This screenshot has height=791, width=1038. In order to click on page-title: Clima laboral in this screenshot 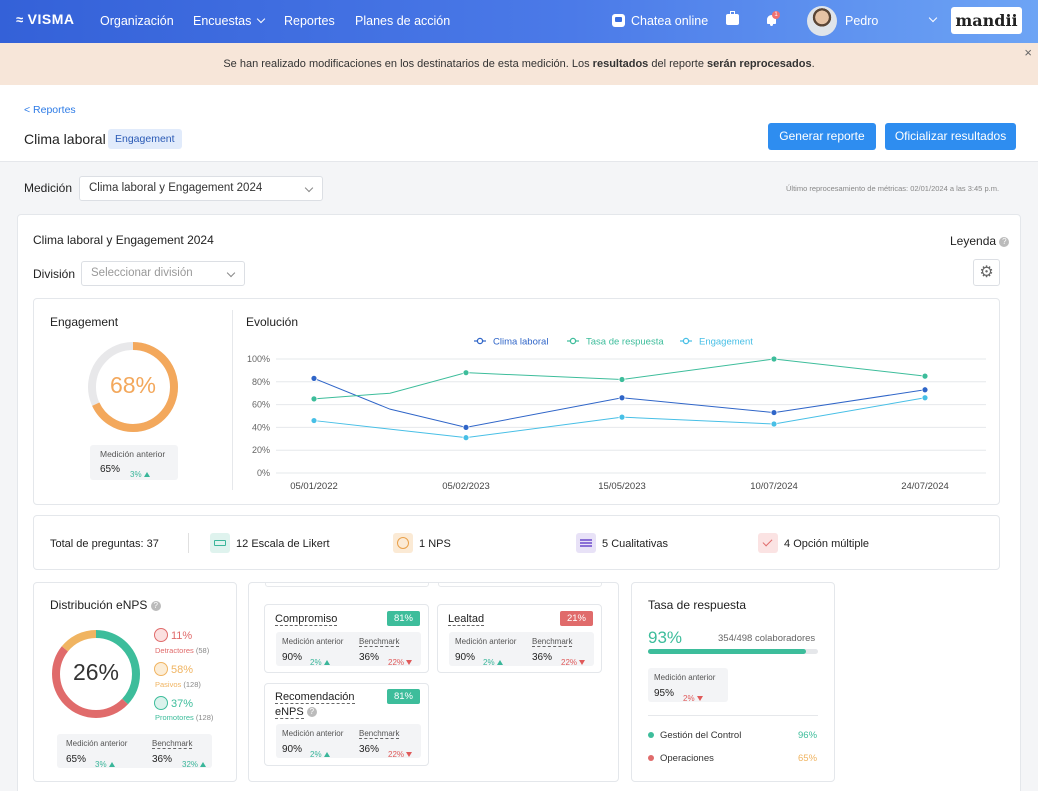, I will do `click(65, 139)`.